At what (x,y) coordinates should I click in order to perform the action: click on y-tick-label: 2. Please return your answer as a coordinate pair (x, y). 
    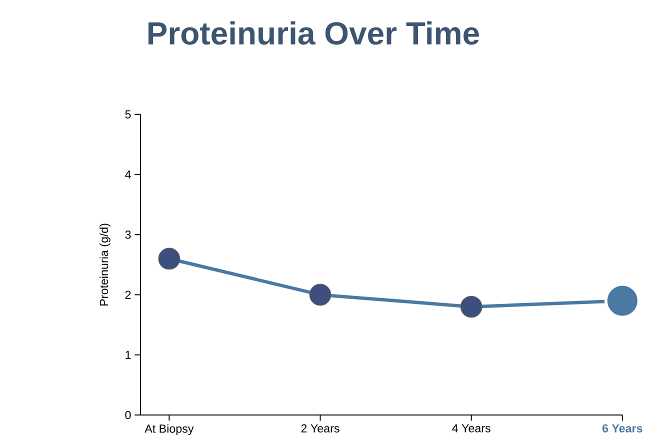
    Looking at the image, I should click on (128, 294).